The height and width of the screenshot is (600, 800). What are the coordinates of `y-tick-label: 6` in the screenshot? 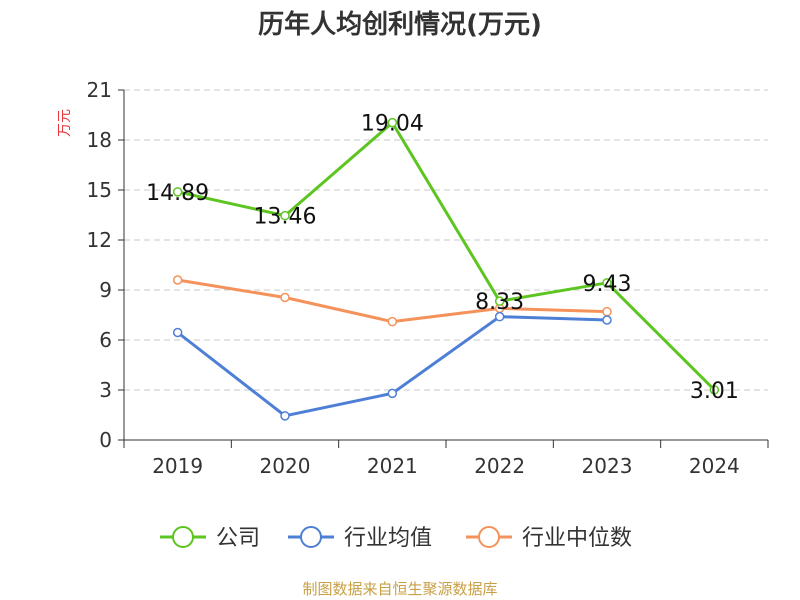 It's located at (105, 340).